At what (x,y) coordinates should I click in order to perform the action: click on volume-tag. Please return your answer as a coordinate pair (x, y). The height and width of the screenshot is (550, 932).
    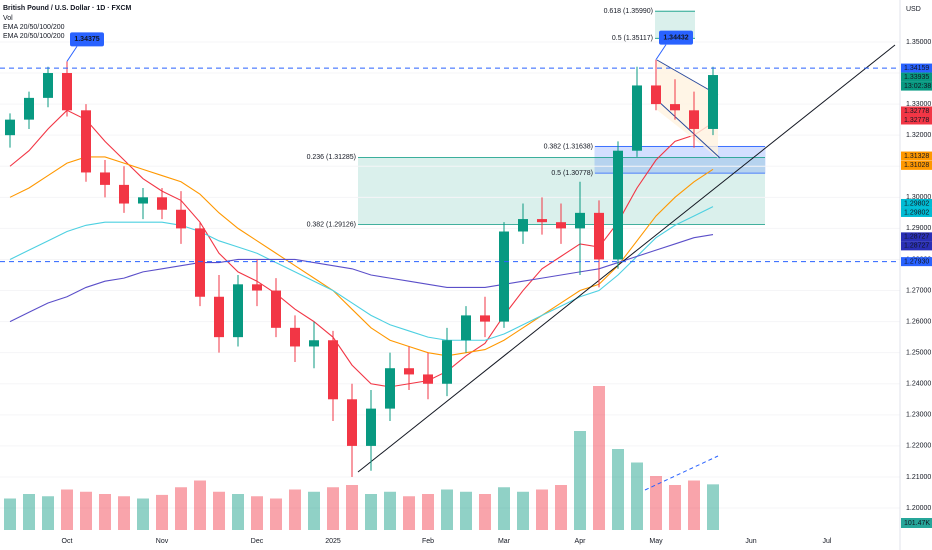
    Looking at the image, I should click on (916, 523).